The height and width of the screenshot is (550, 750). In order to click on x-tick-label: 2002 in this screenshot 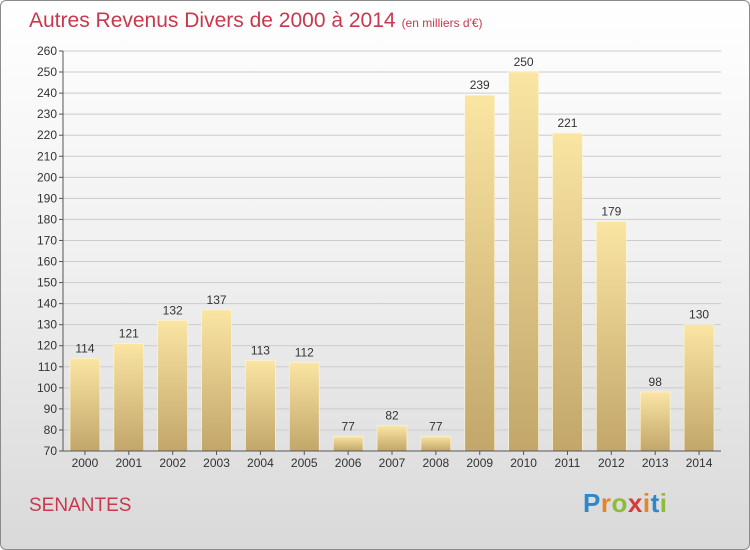, I will do `click(172, 463)`.